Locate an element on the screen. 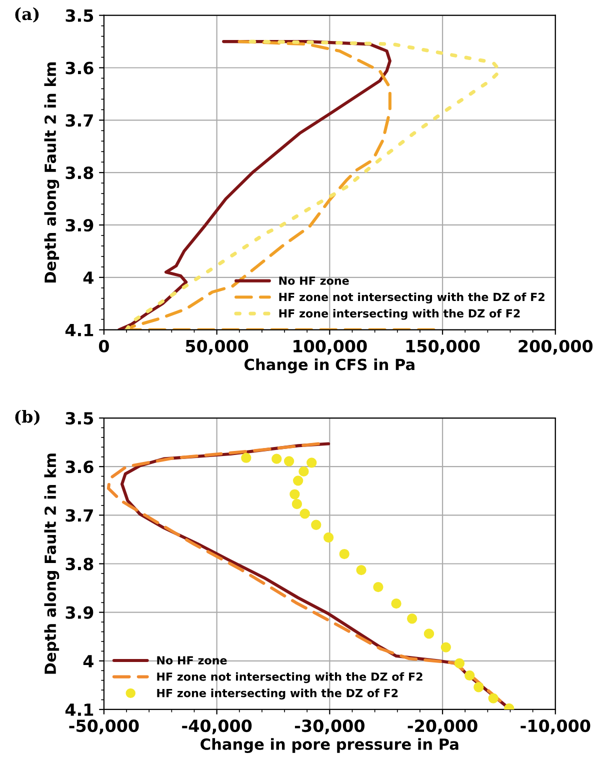 This screenshot has height=767, width=594. x-tick-label: 0 is located at coordinates (103, 346).